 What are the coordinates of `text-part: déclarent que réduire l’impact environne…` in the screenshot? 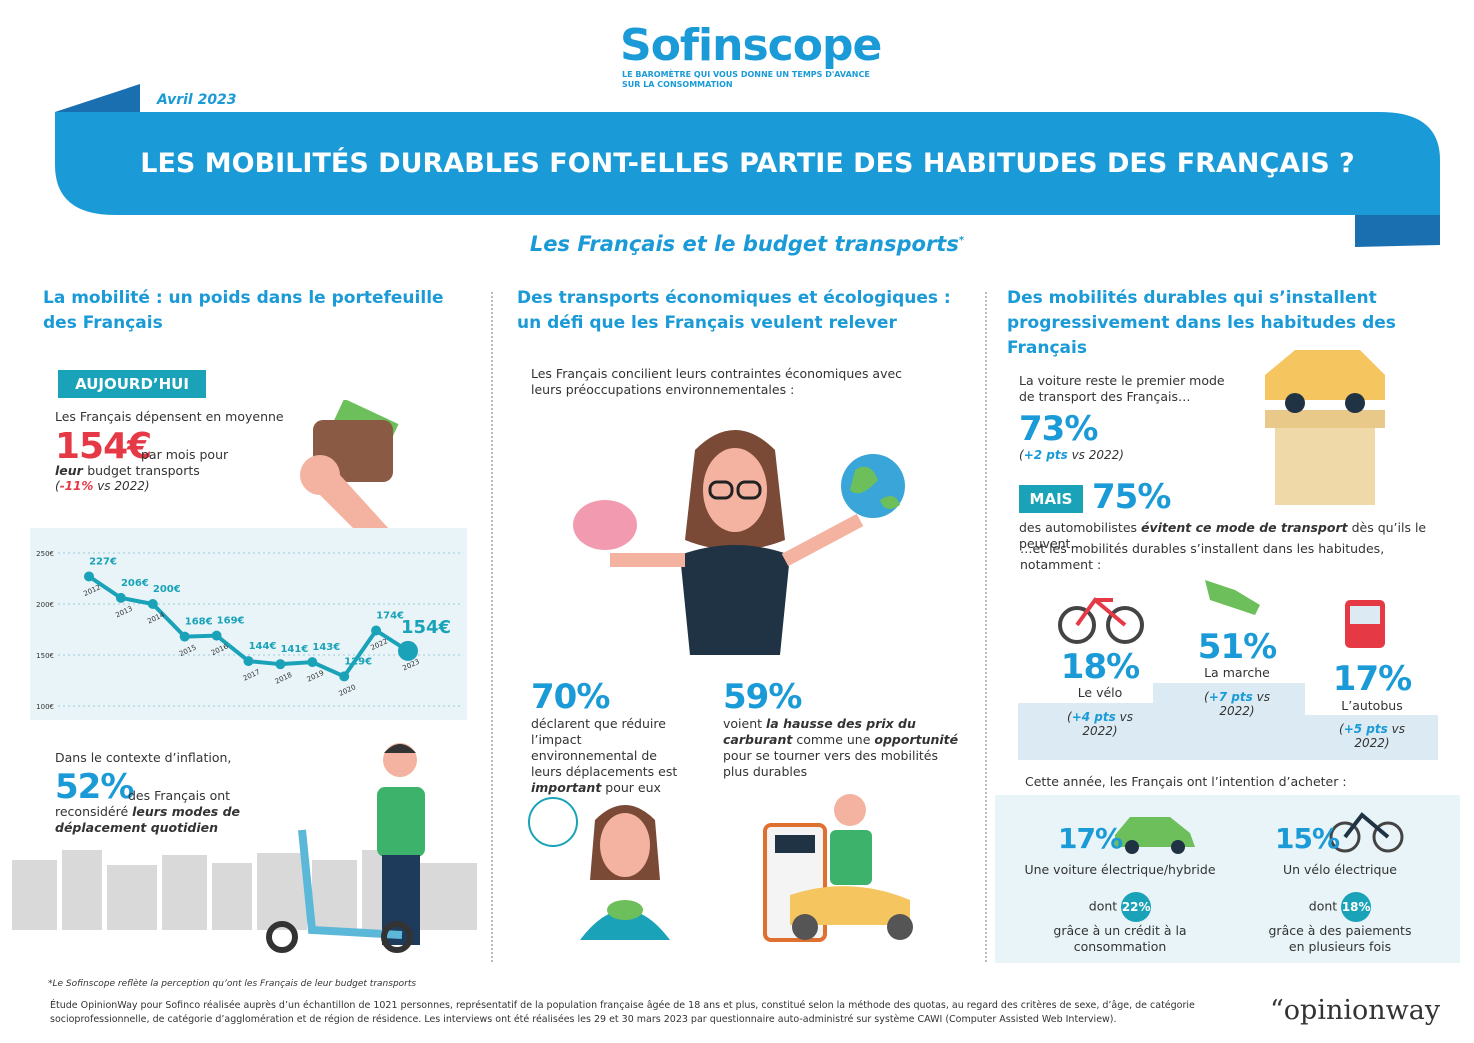 It's located at (604, 747).